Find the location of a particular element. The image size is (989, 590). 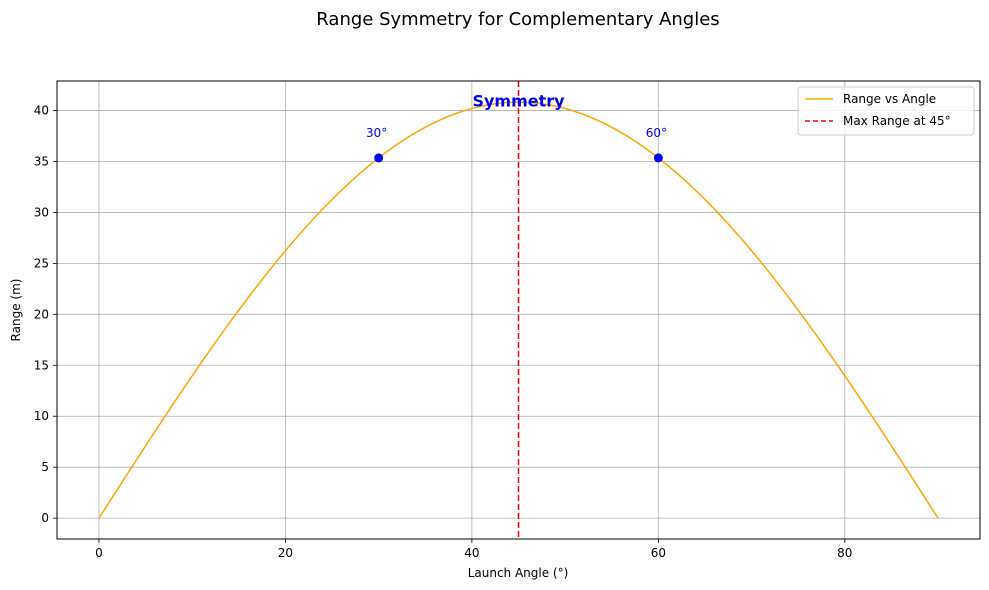

y-tick-label: 5 is located at coordinates (45, 467).